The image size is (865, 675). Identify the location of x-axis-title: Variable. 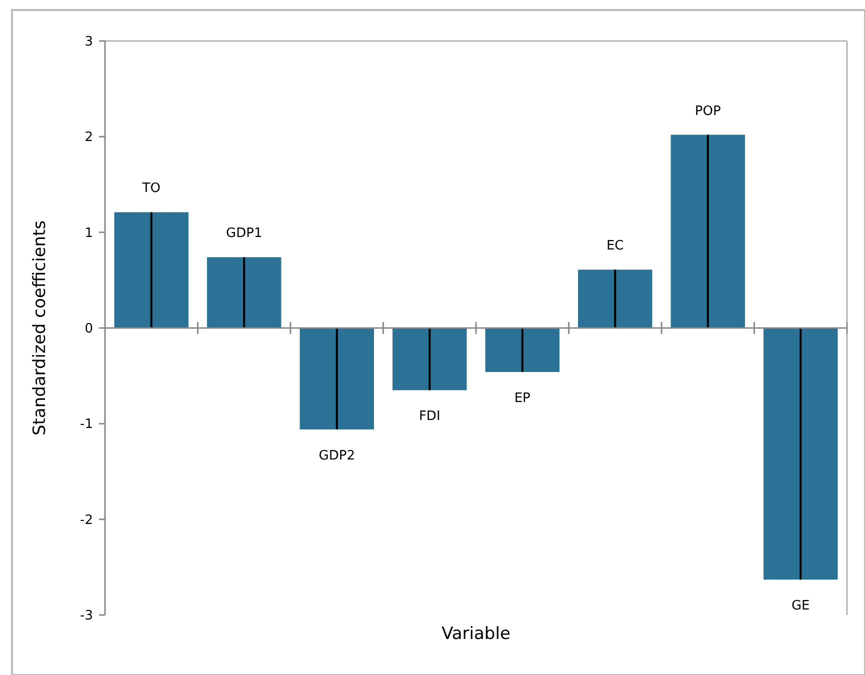
(476, 634).